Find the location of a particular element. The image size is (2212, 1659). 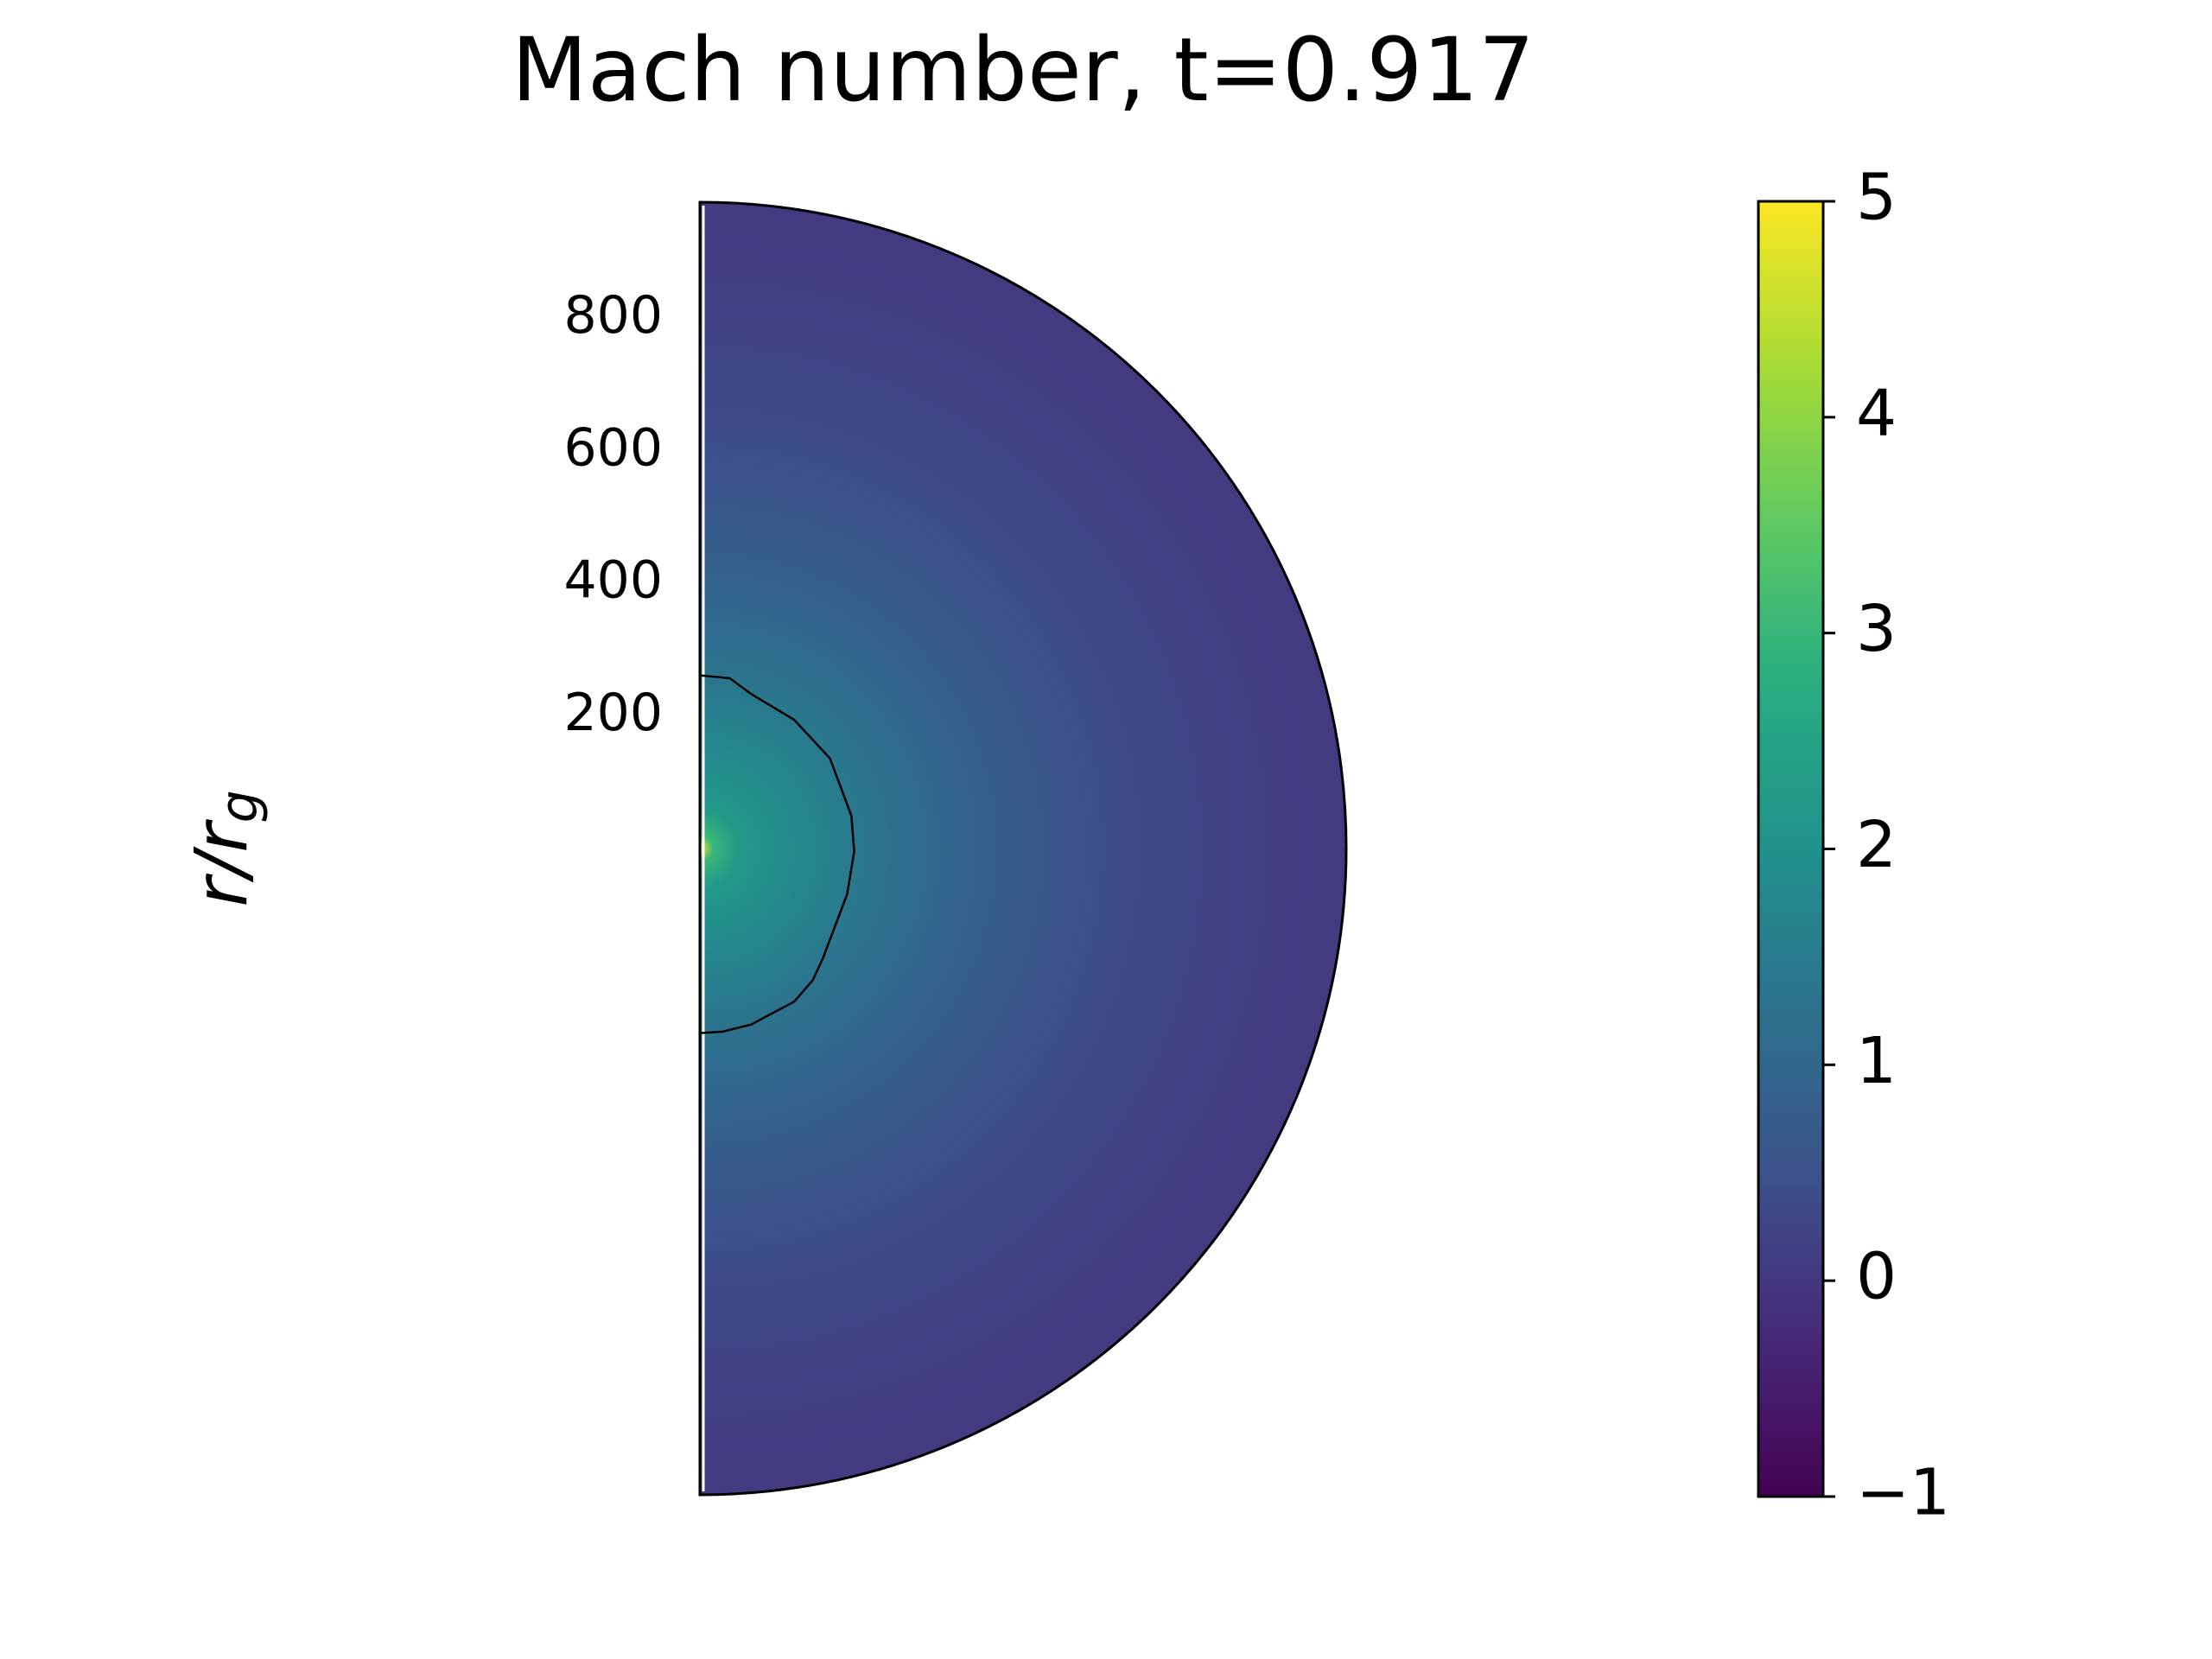

colorbar-tick-label: −1 is located at coordinates (1903, 1493).